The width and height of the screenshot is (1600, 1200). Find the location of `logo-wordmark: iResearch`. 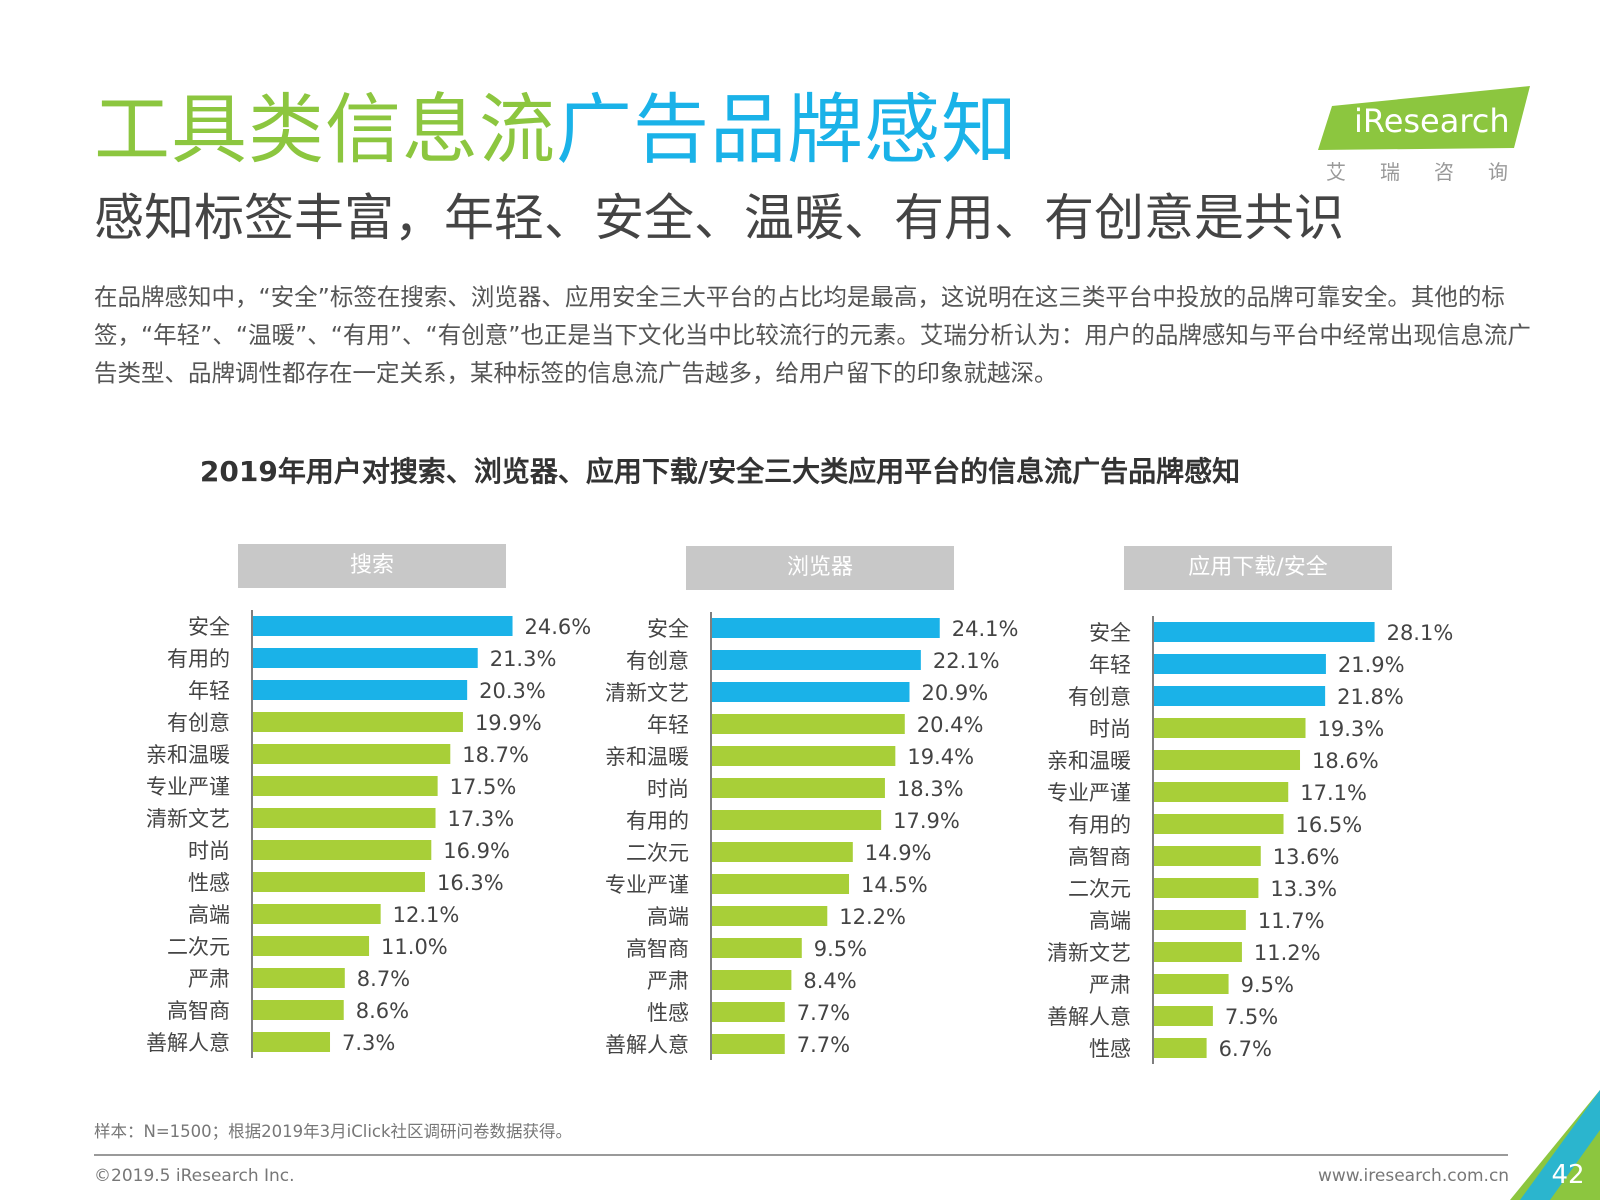

logo-wordmark: iResearch is located at coordinates (1432, 121).